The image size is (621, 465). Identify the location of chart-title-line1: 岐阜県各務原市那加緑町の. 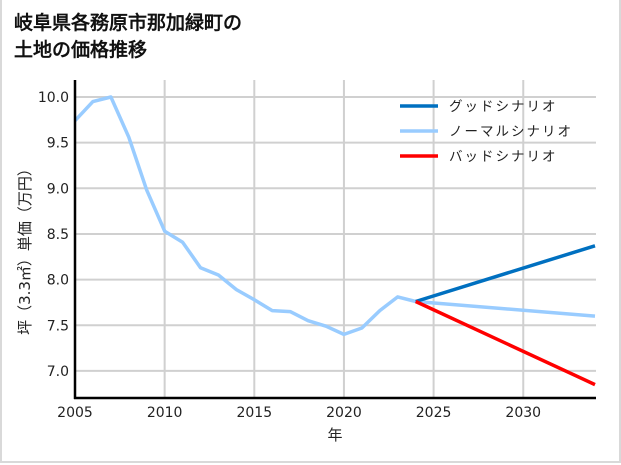
(128, 23).